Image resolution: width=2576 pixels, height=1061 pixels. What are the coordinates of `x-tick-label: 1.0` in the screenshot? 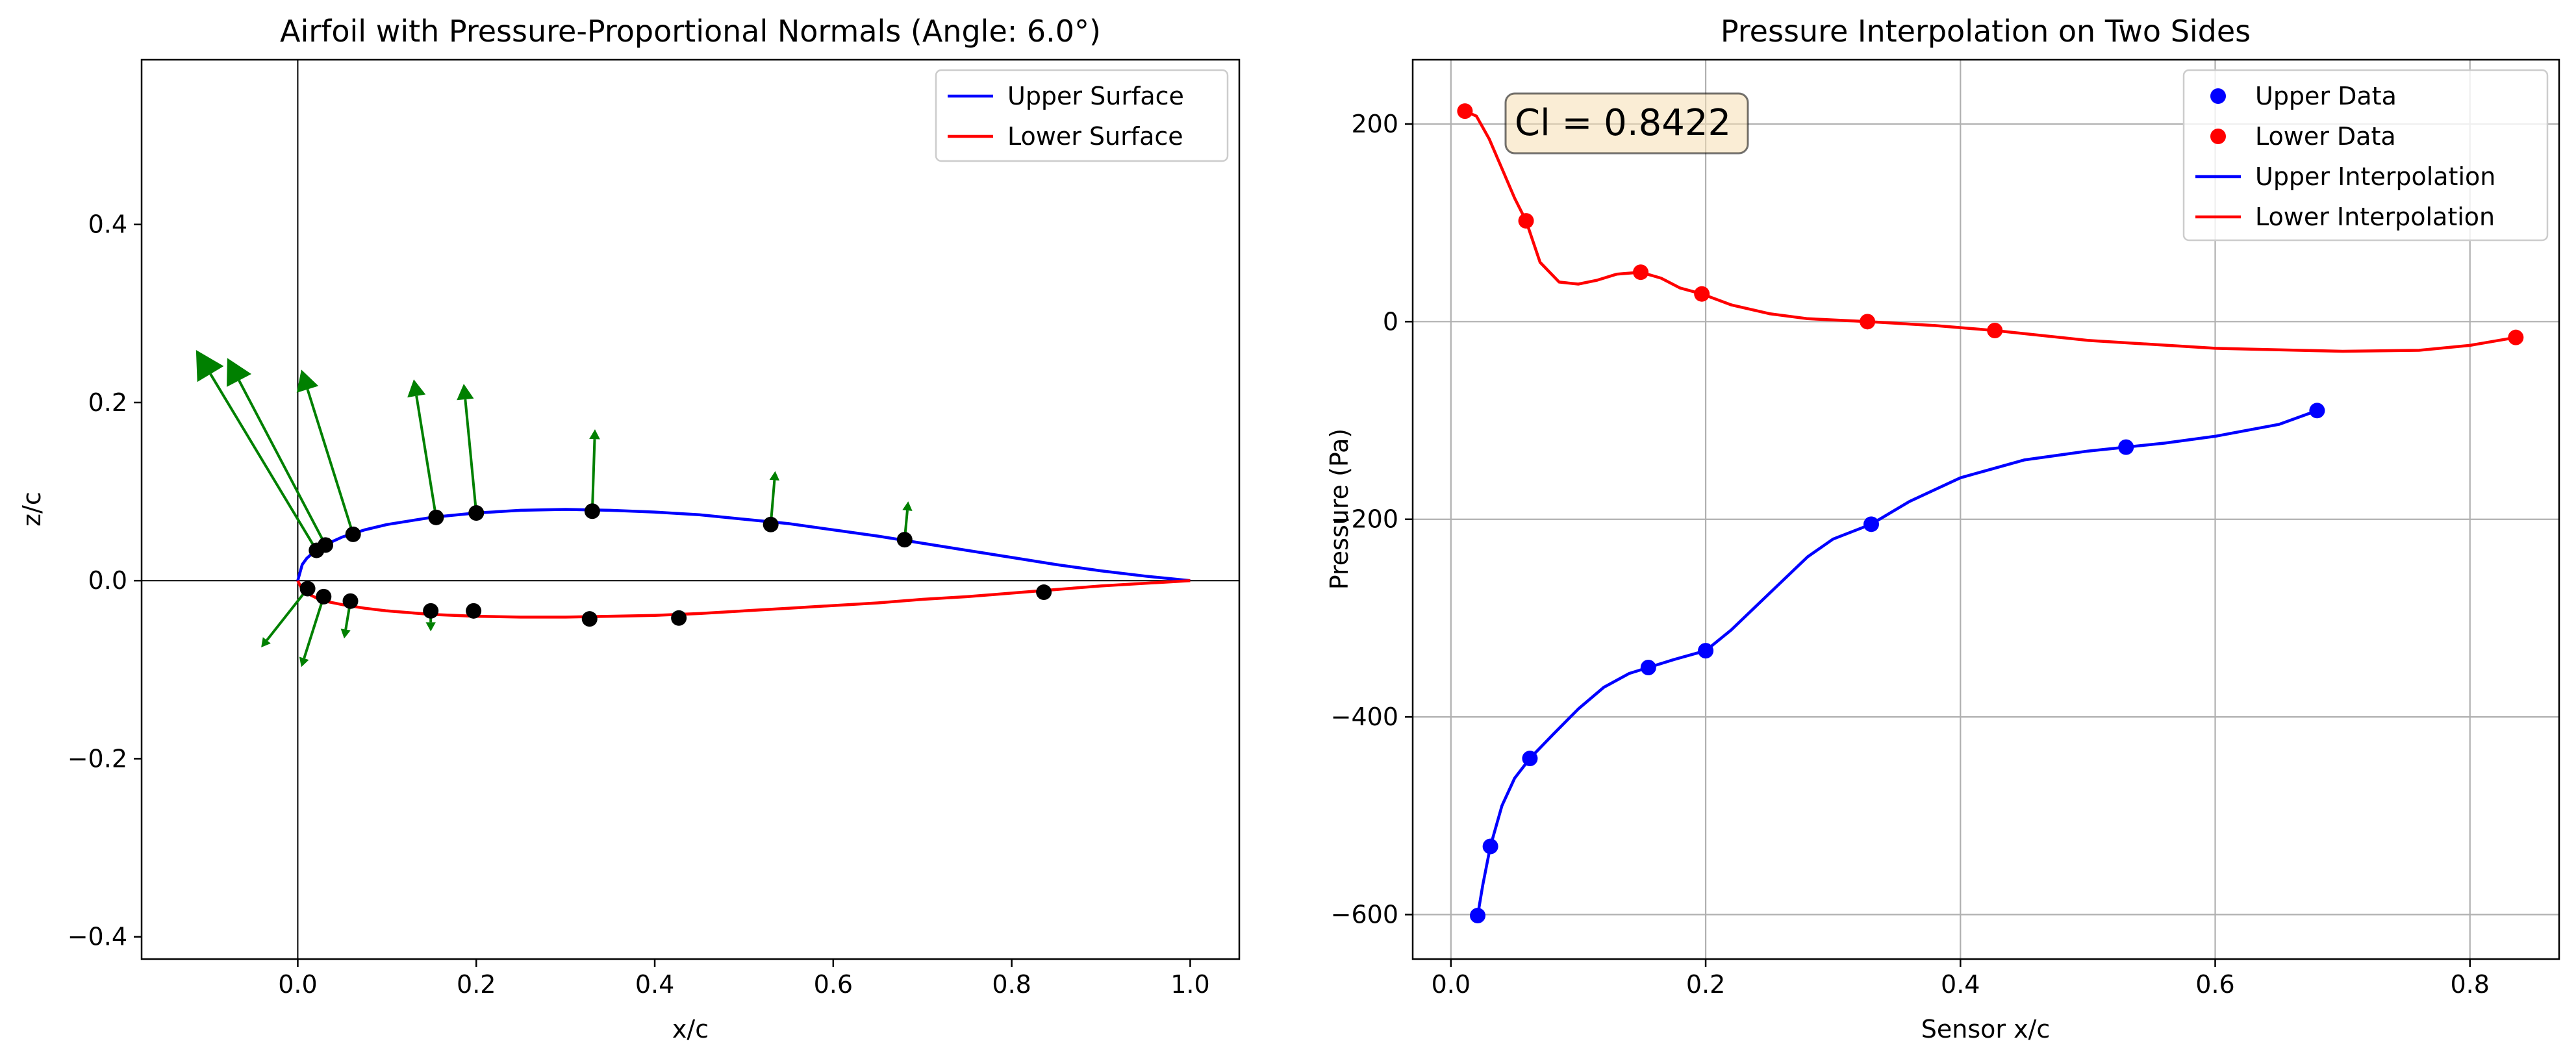 It's located at (1189, 984).